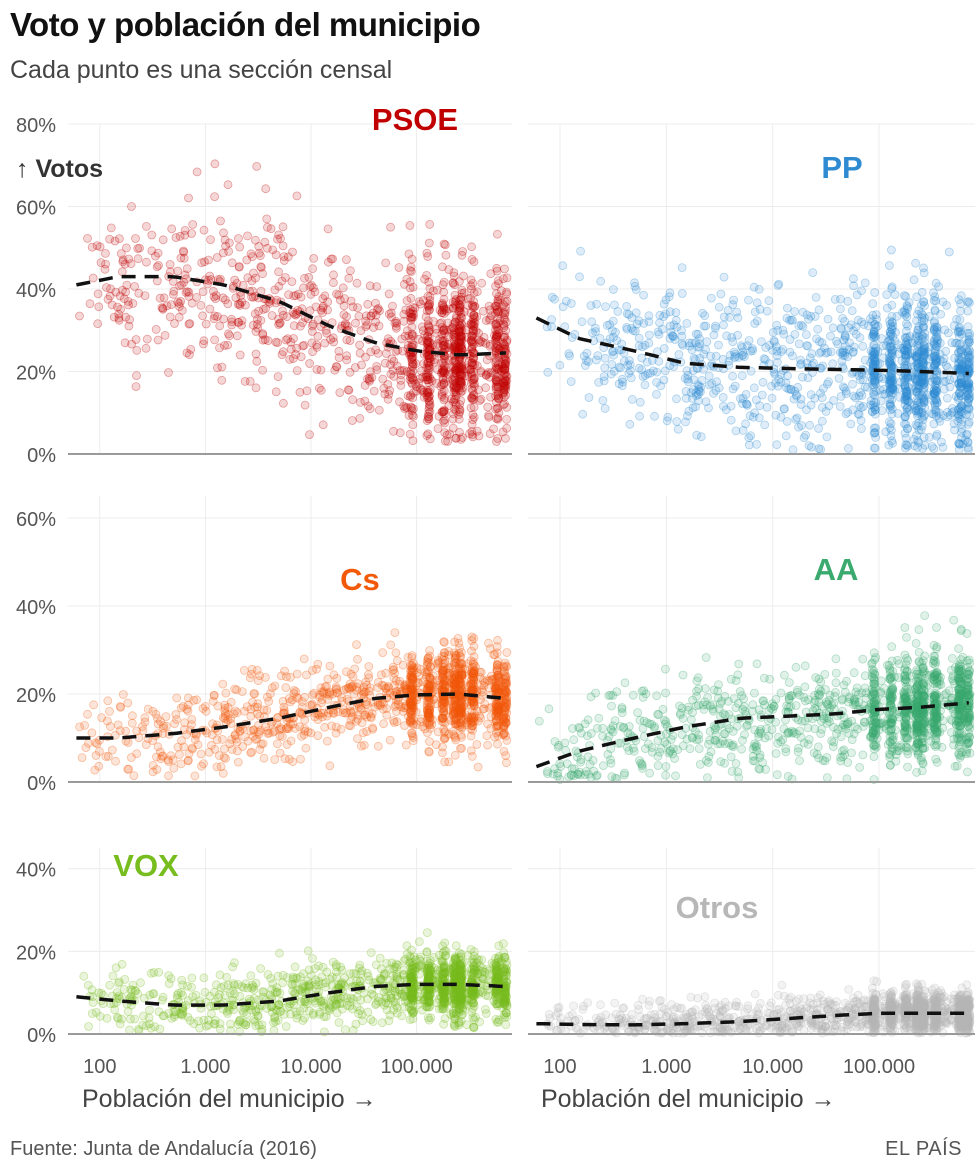 The width and height of the screenshot is (980, 1167). I want to click on y-tick-label: 80%, so click(36, 126).